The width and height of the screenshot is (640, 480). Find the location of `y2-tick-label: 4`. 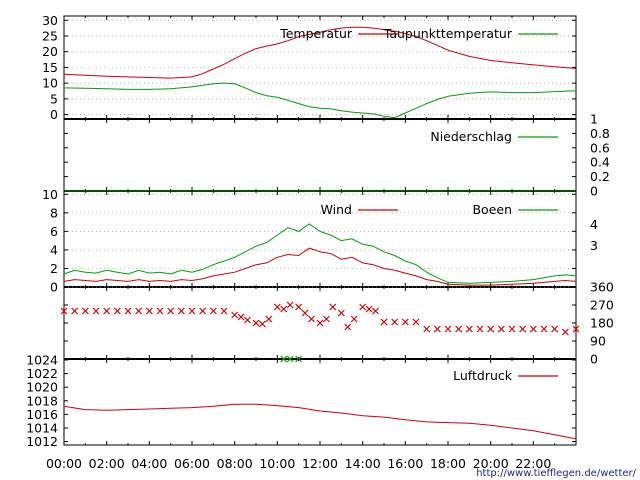

y2-tick-label: 4 is located at coordinates (594, 224).